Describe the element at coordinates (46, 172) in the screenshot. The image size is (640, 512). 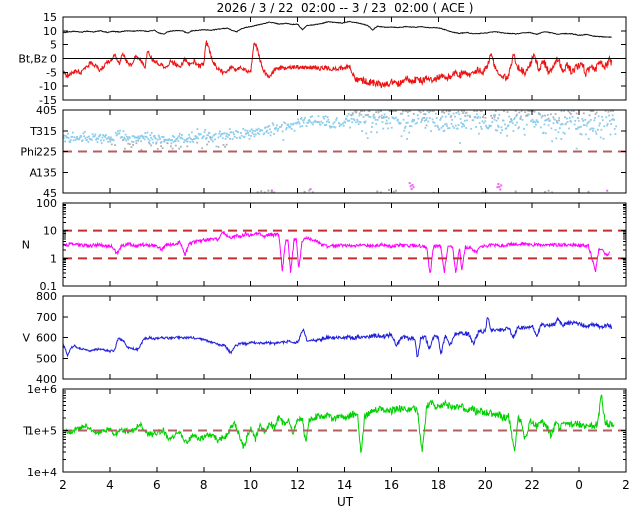
I see `svg-text: 135` at that location.